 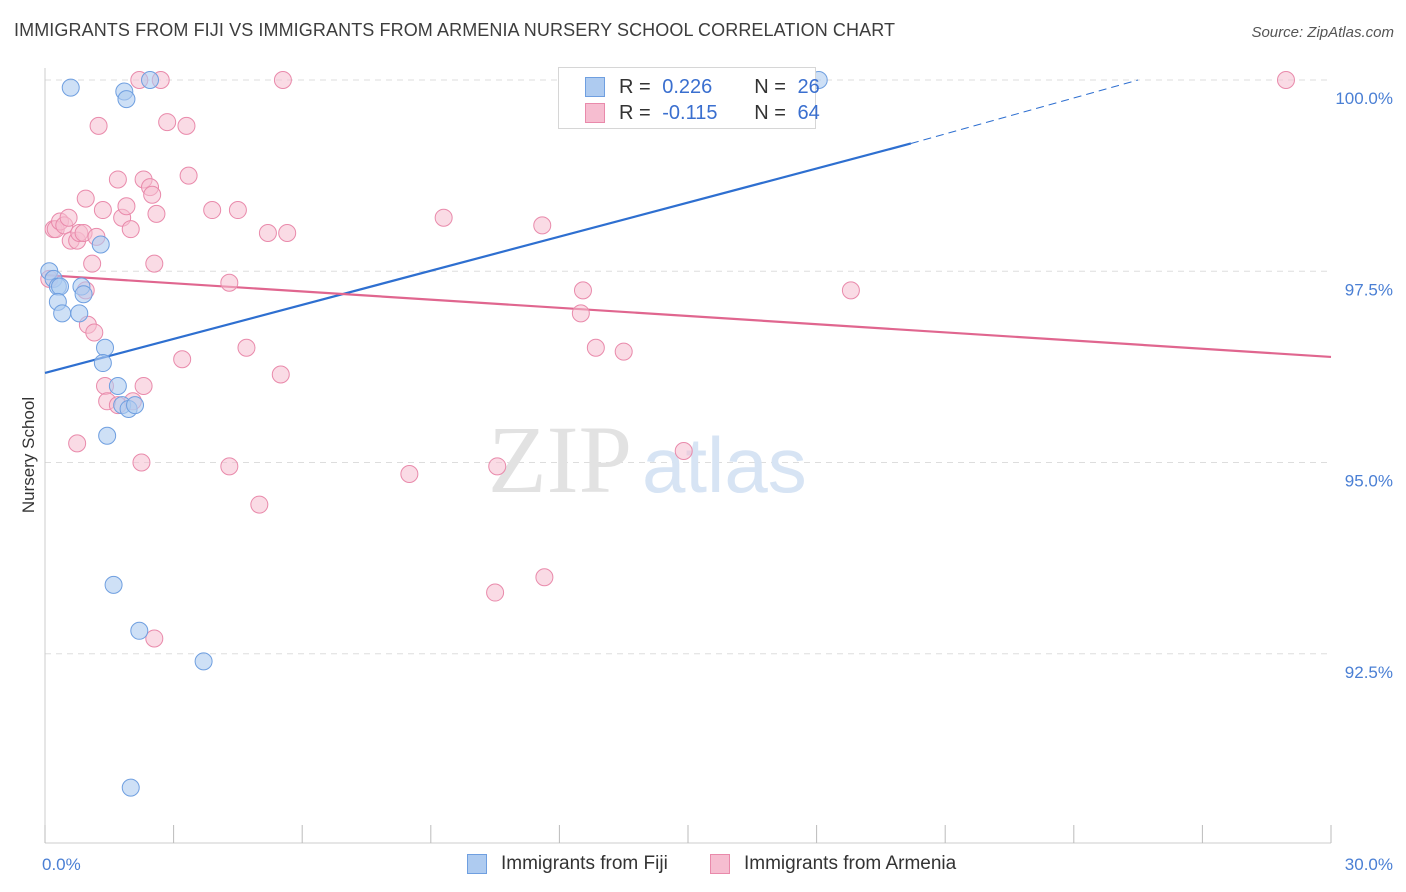 I want to click on bottom-armenia-swatch, so click(x=720, y=864).